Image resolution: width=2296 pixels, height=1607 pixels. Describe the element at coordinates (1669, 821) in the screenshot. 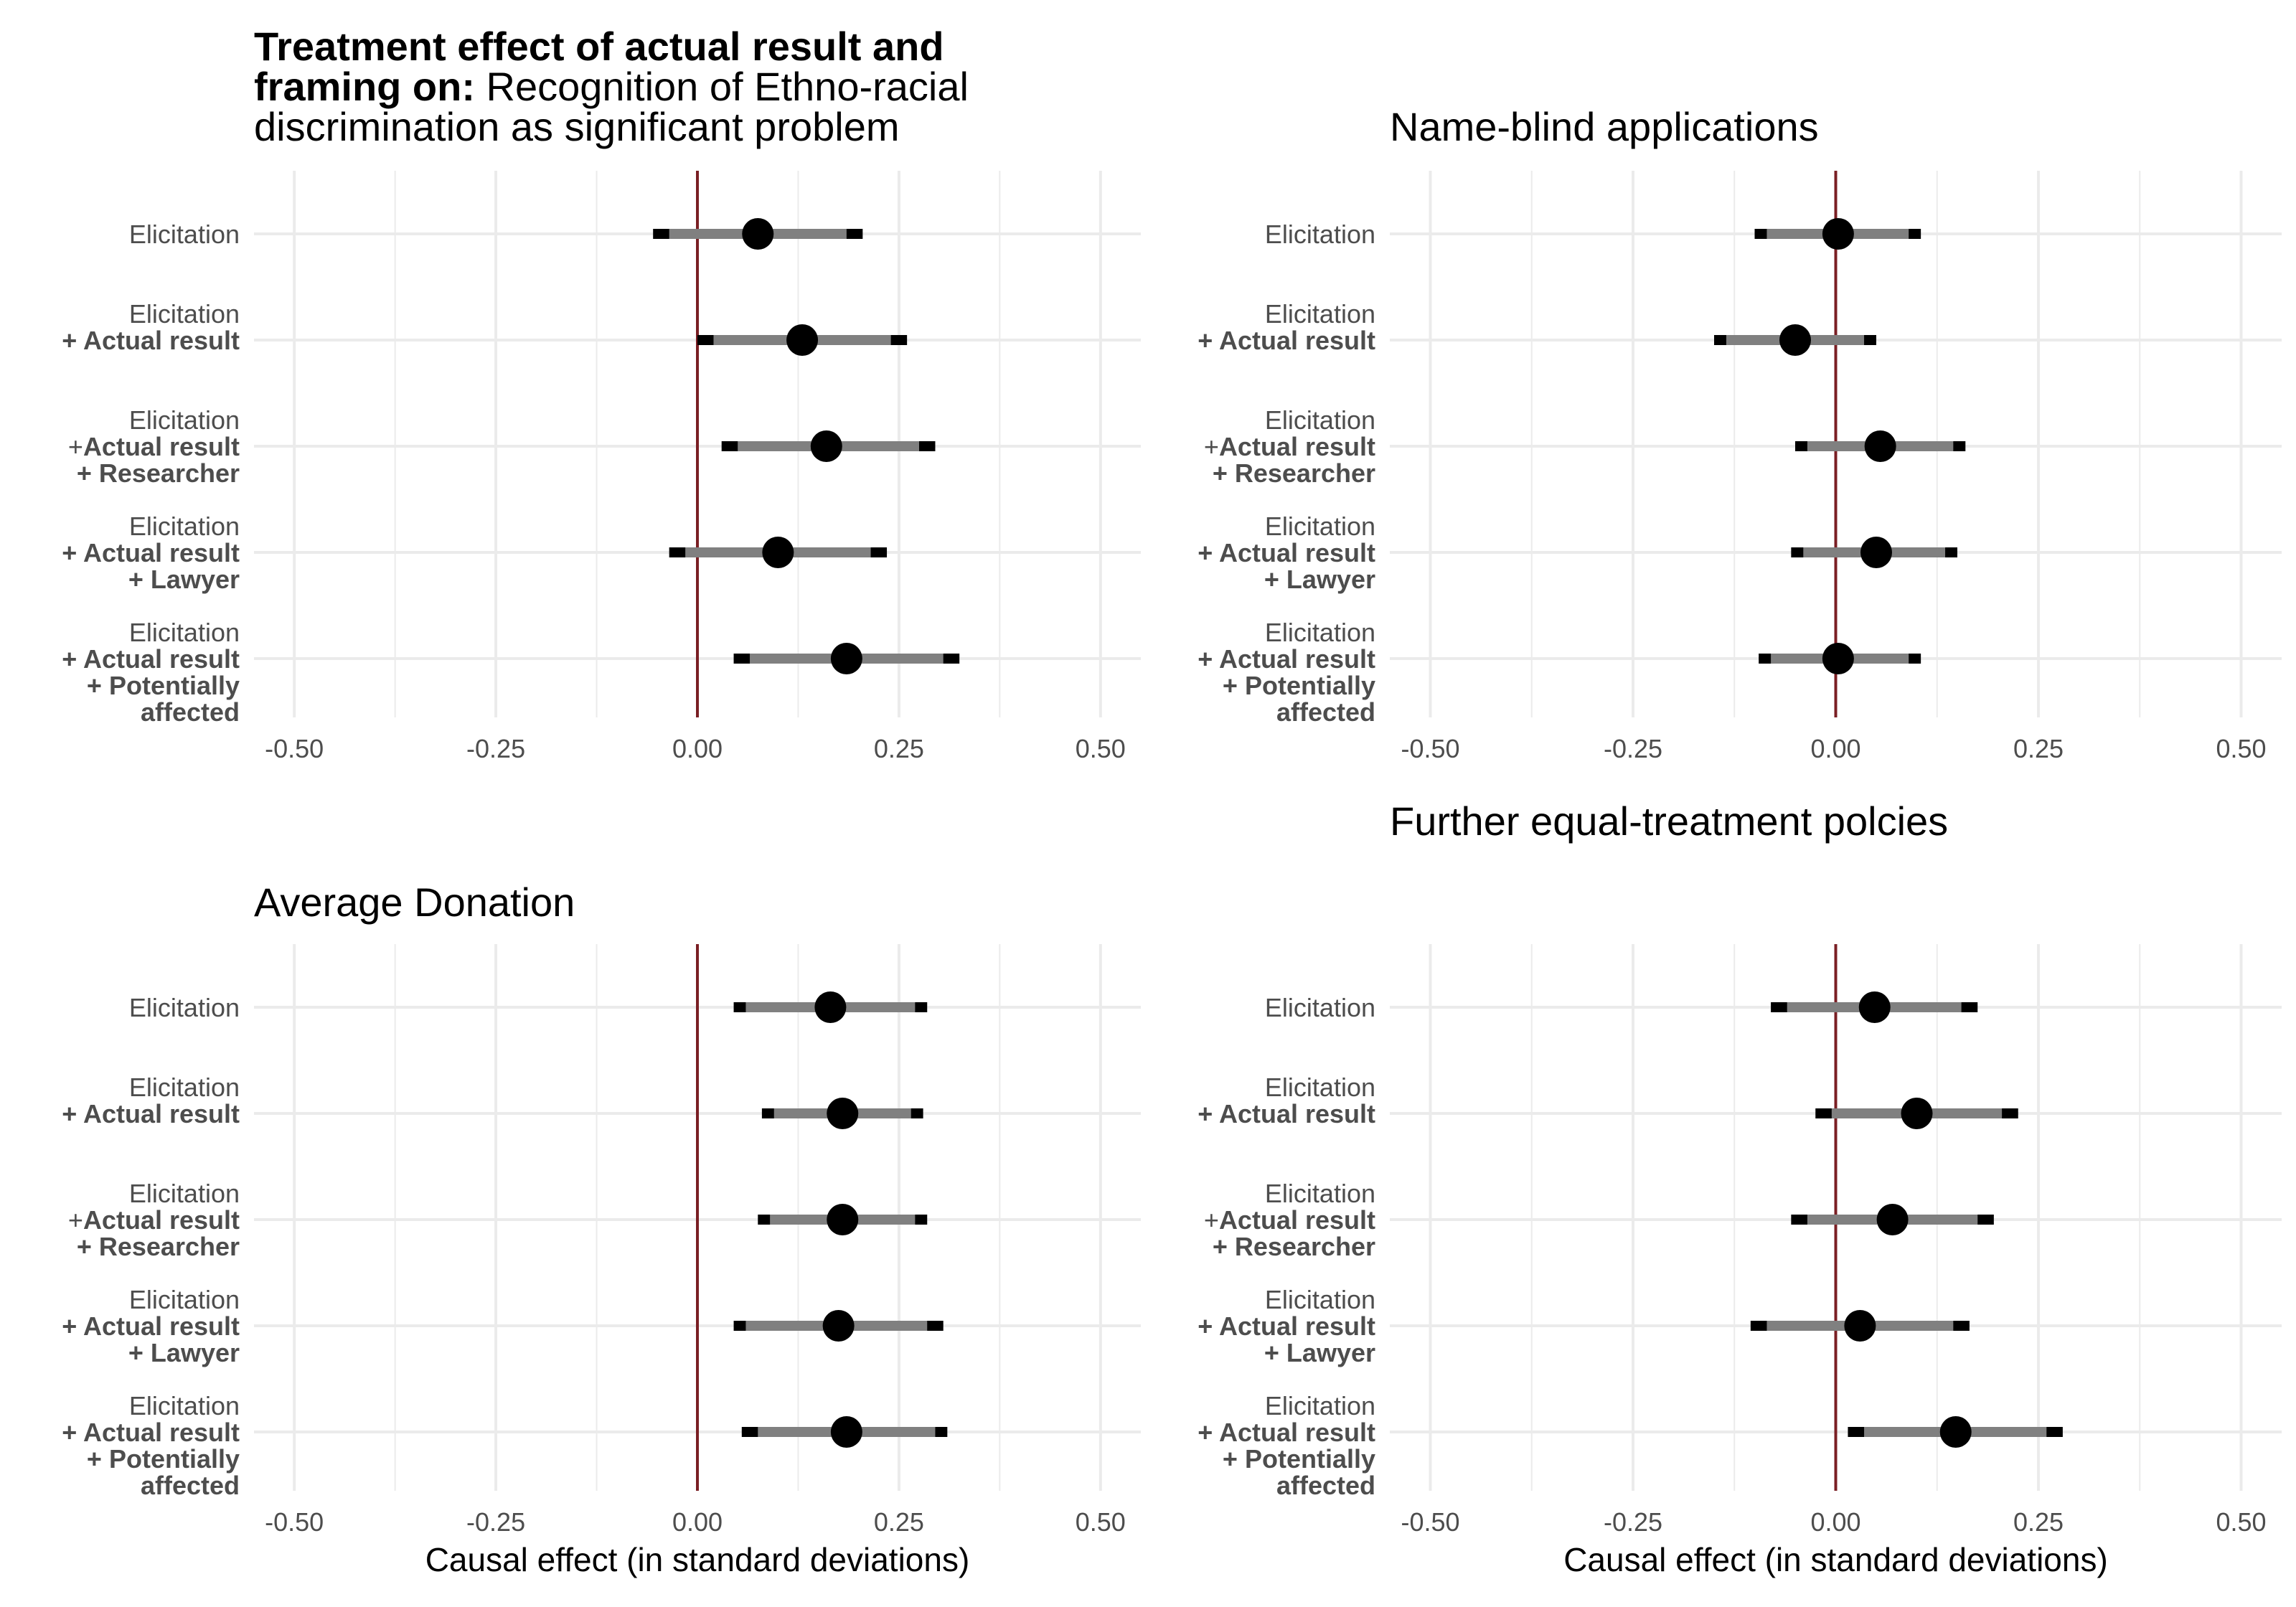

I see `panel-title: Further equal-treatment polcies` at that location.